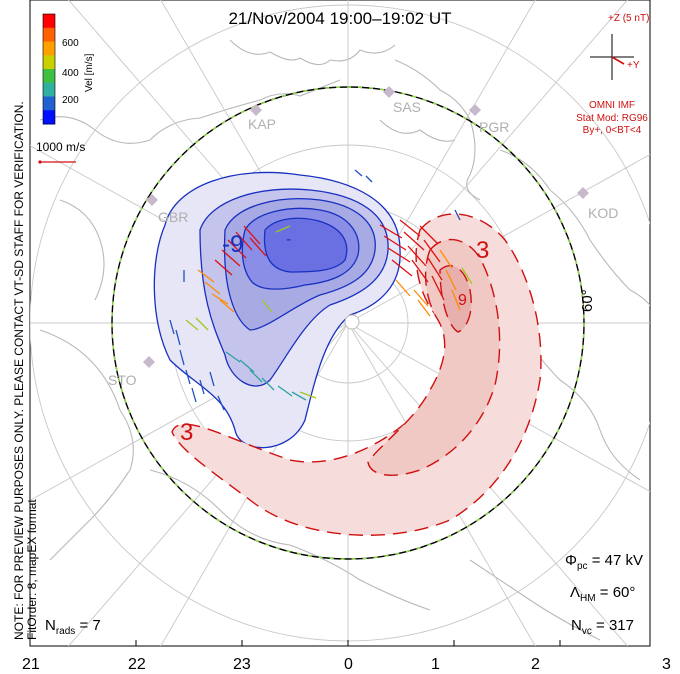  Describe the element at coordinates (262, 124) in the screenshot. I see `station-label-kap: KAP` at that location.